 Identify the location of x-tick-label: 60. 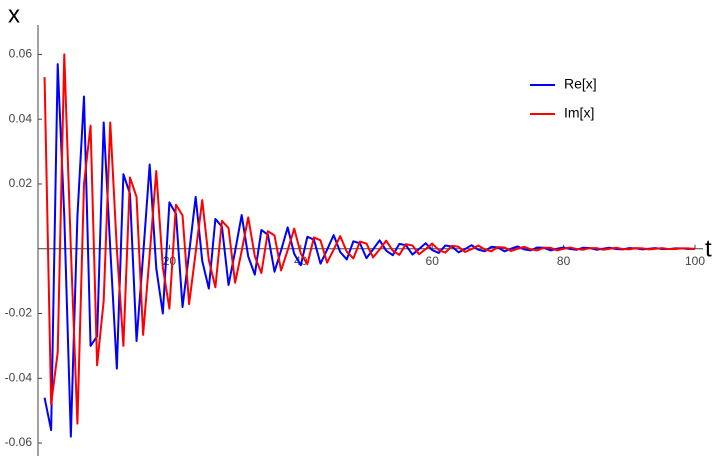
(433, 261).